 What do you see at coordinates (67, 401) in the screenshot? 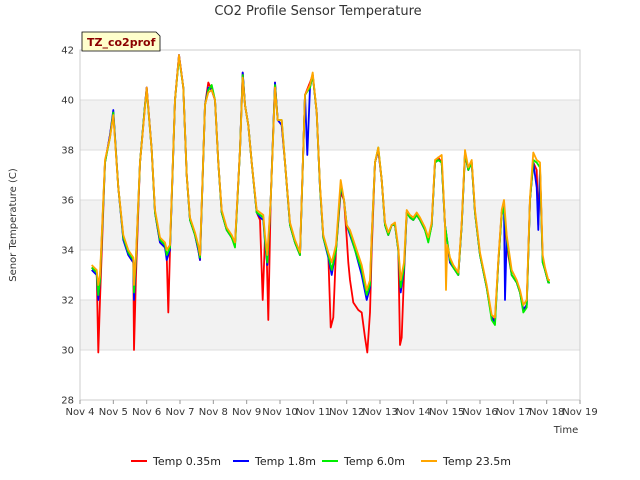
I see `y-tick-label: 28` at bounding box center [67, 401].